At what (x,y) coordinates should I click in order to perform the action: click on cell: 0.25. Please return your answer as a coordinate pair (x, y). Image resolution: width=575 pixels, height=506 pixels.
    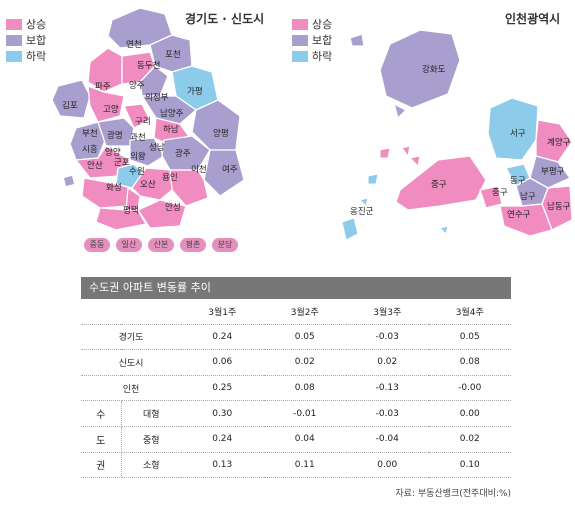
    Looking at the image, I should click on (222, 388).